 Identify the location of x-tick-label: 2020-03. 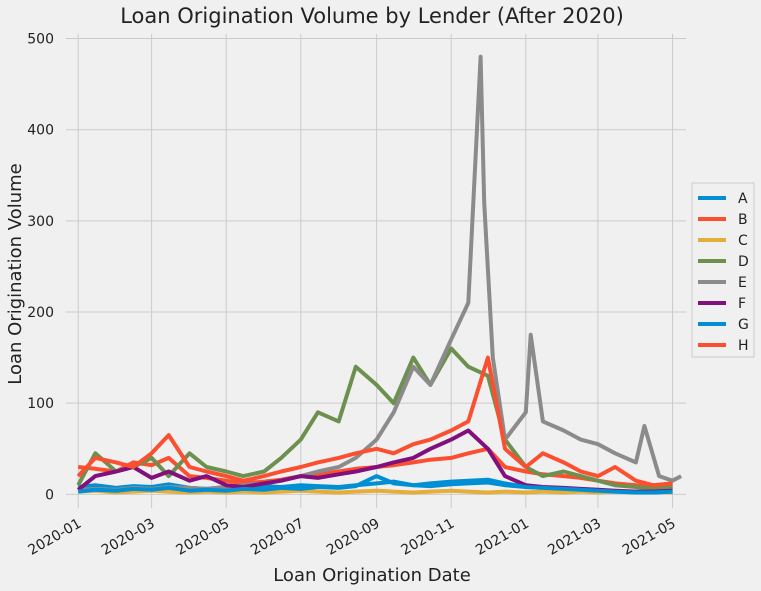
(128, 537).